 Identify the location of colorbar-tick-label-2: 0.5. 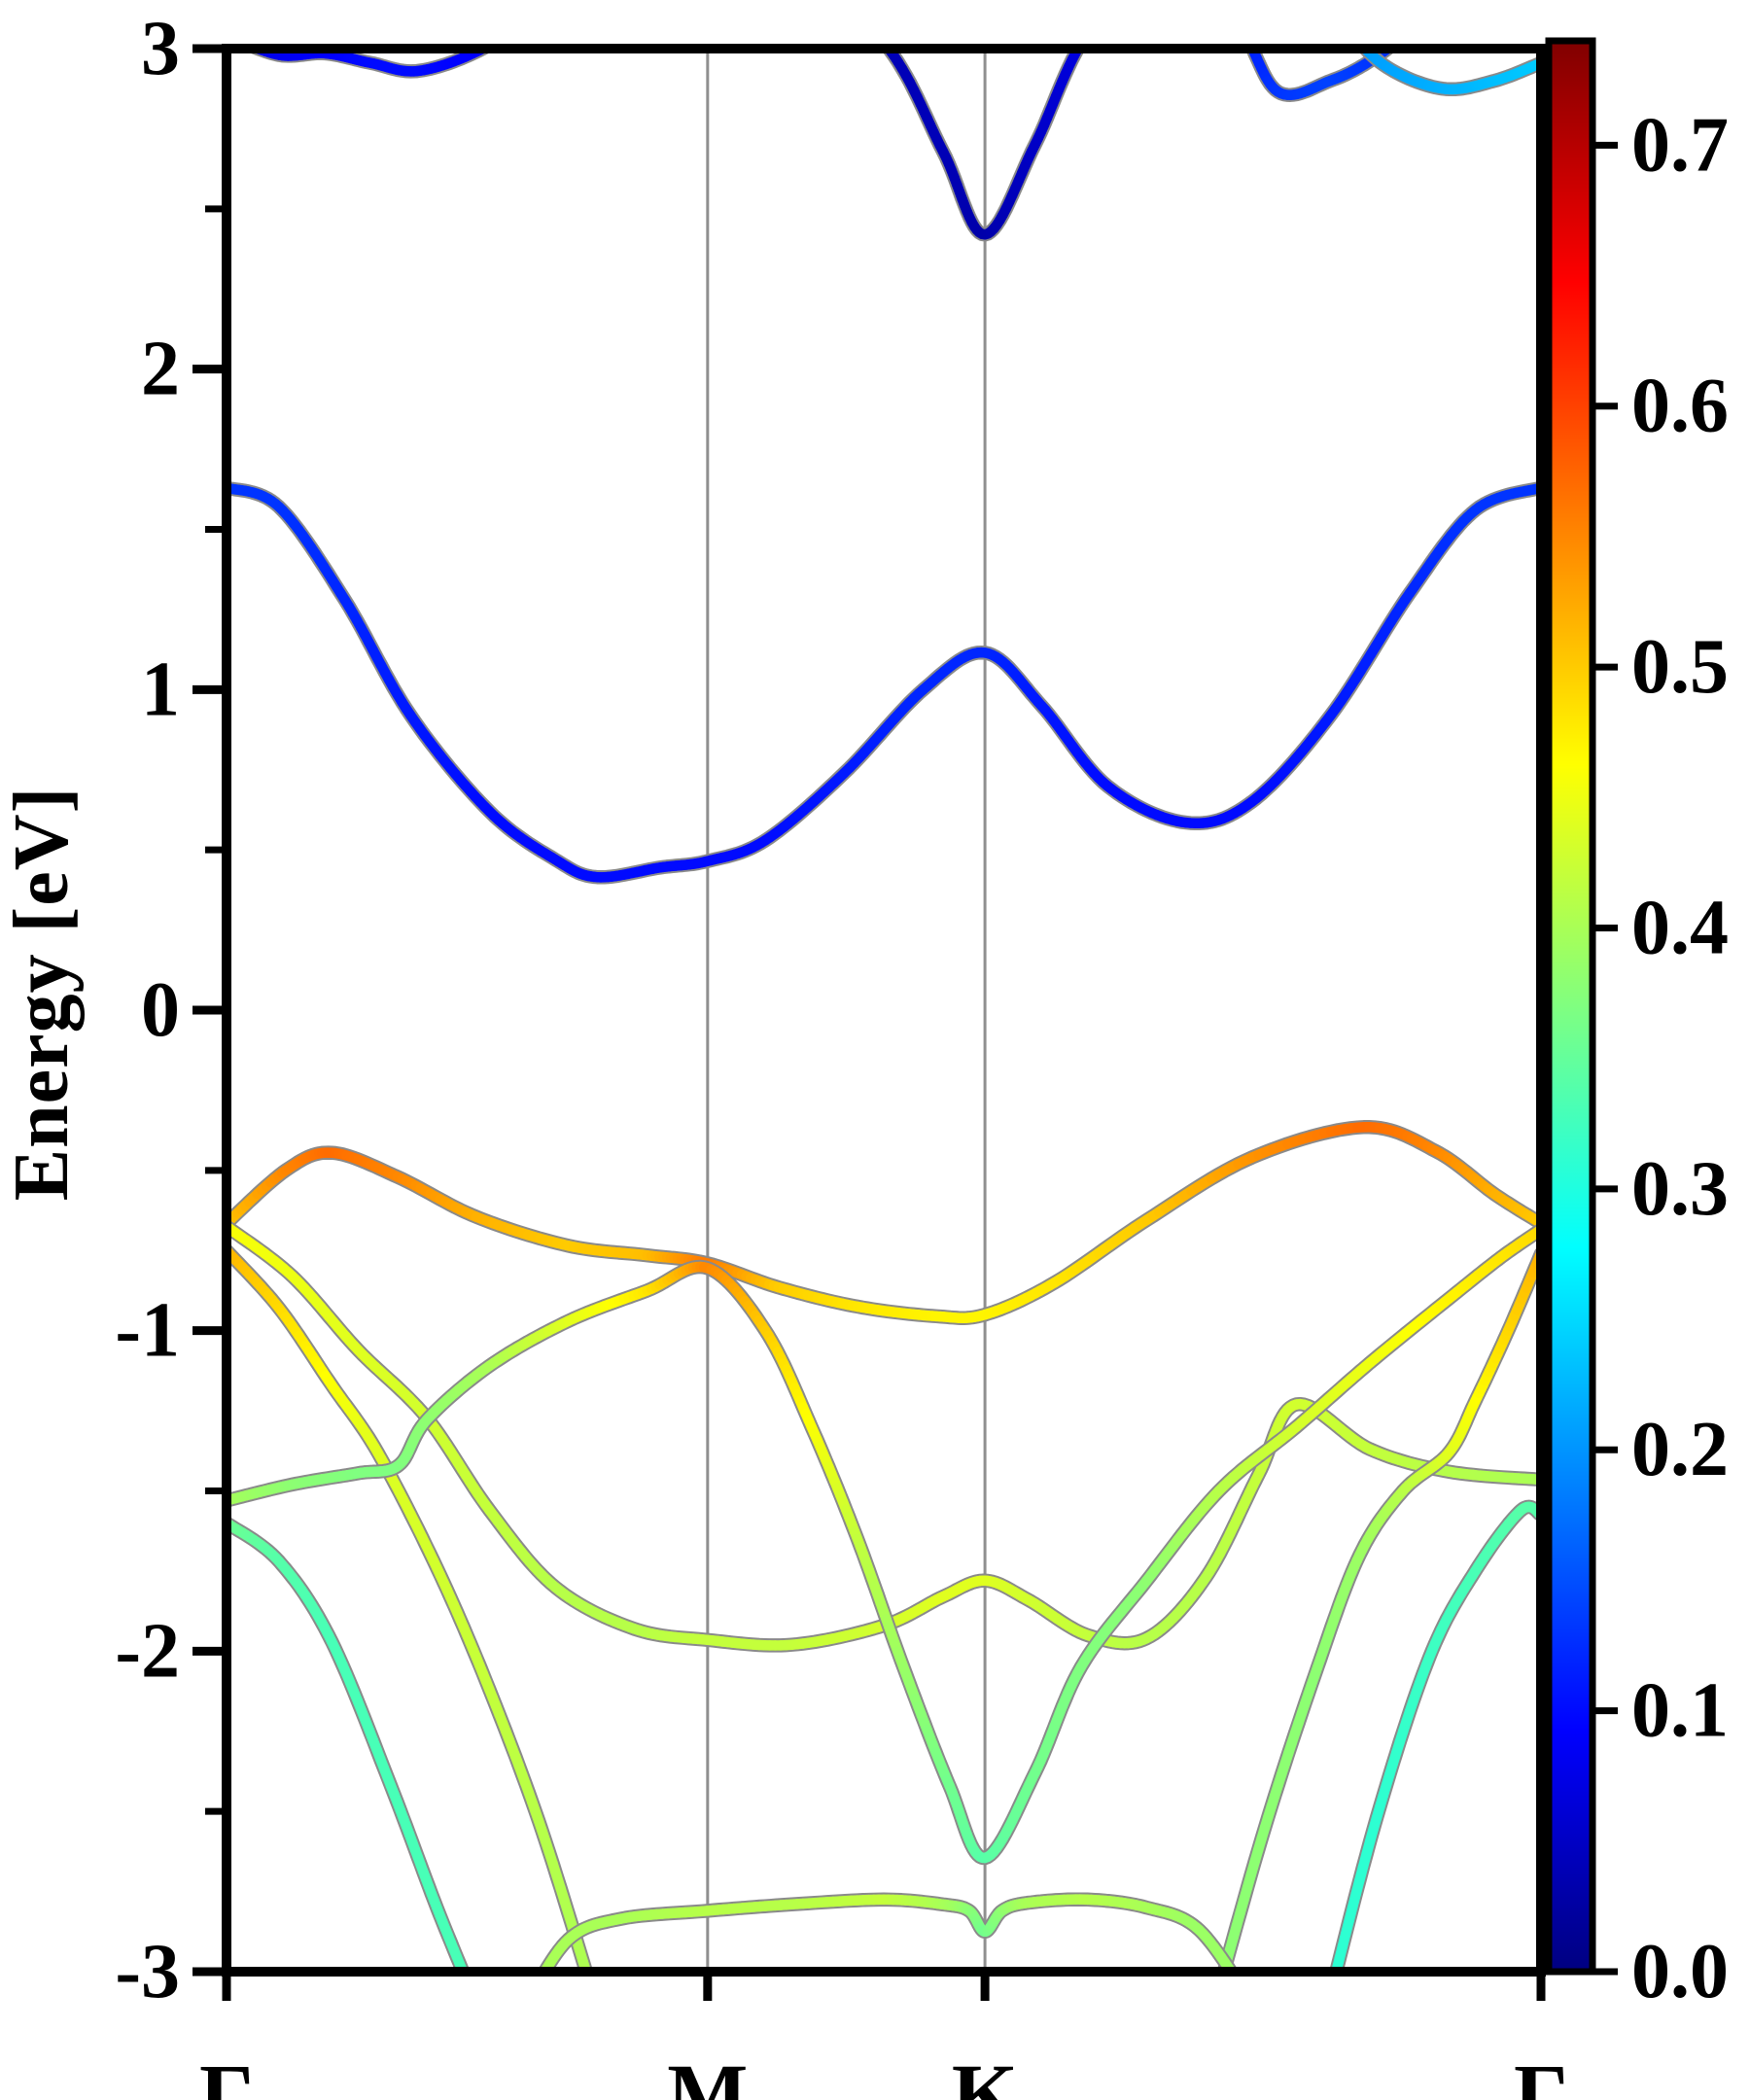
(1680, 667).